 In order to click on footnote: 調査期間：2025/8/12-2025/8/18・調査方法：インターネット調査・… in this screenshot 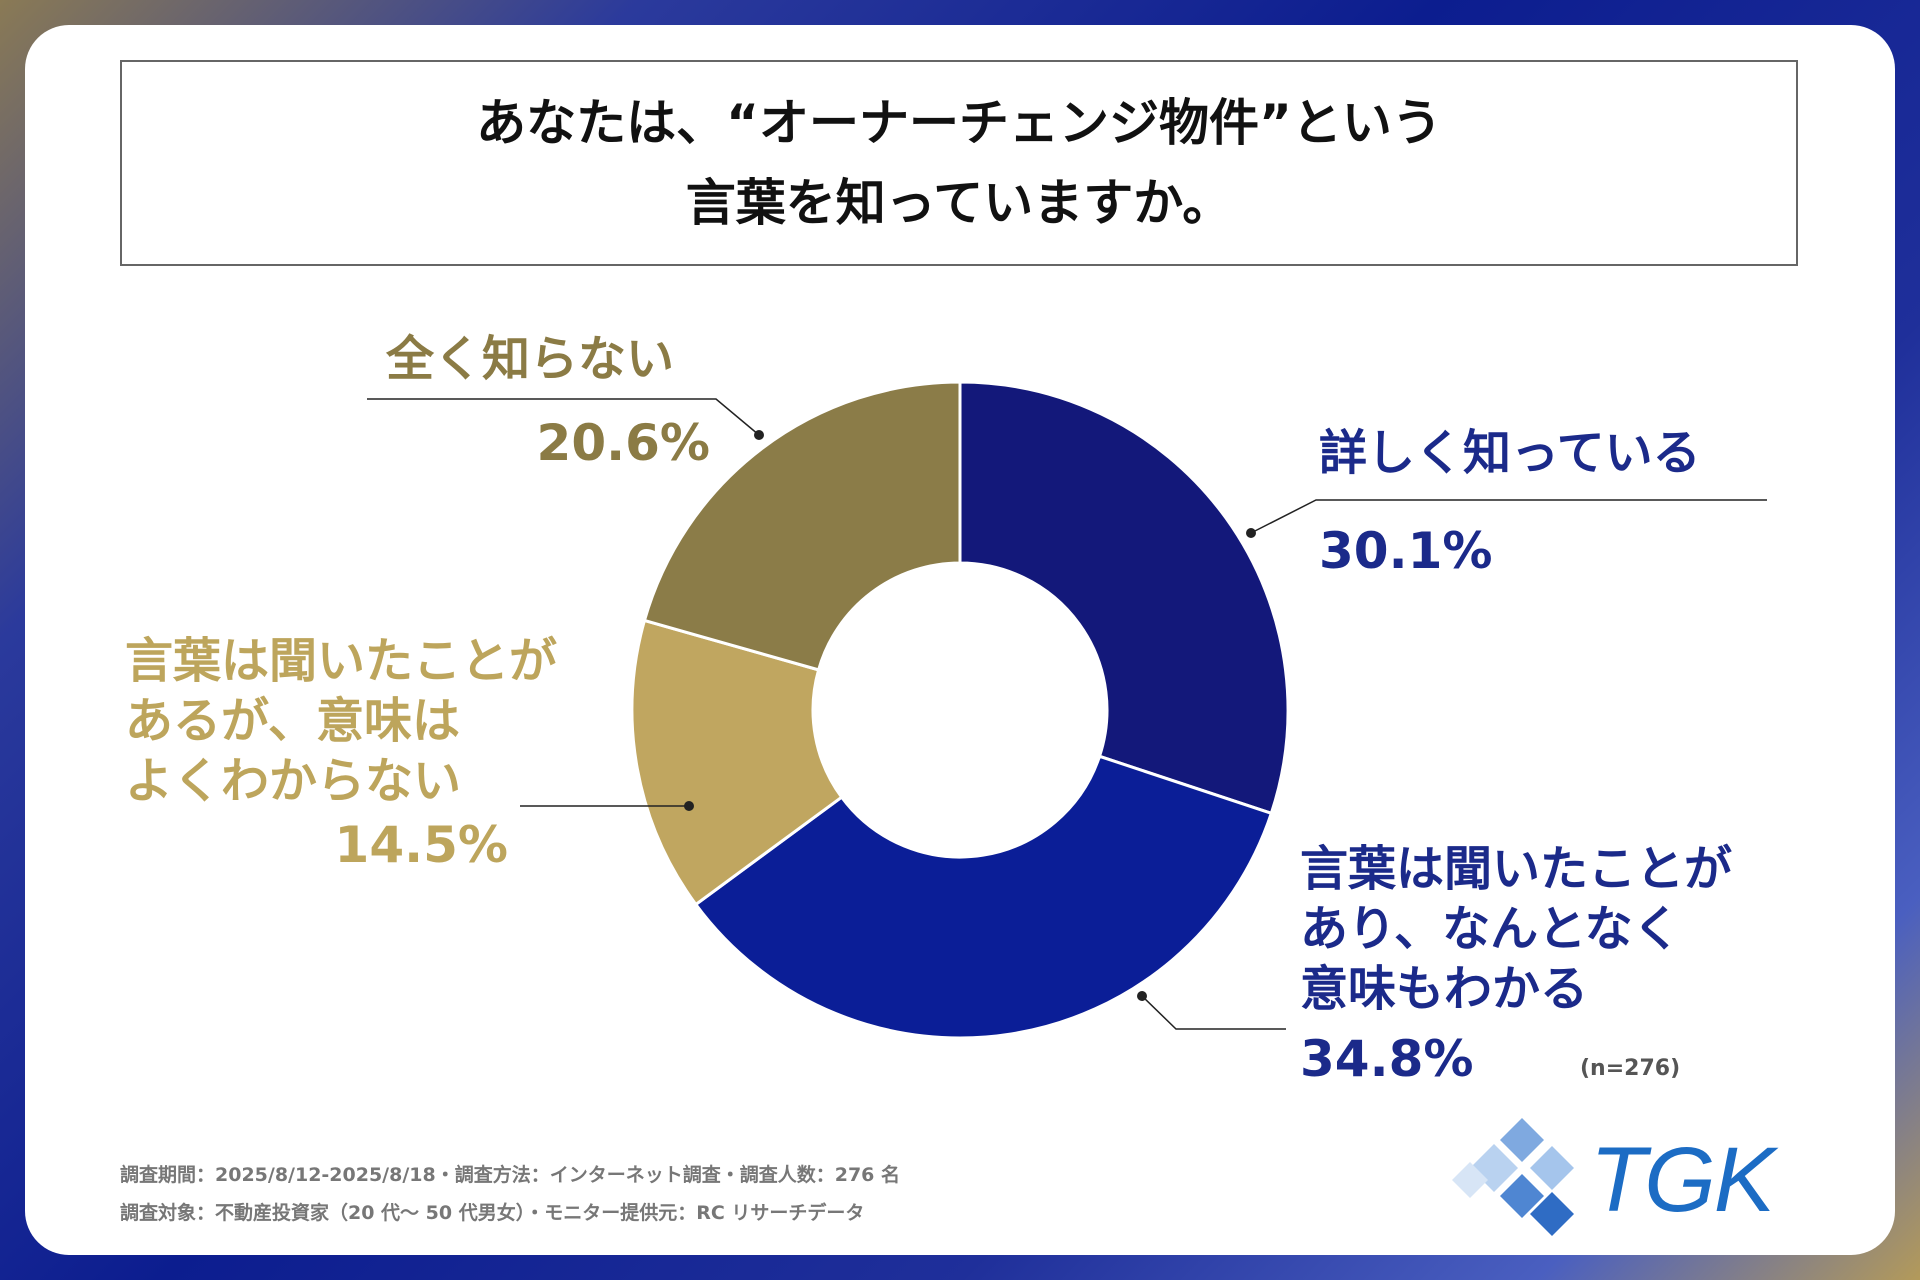, I will do `click(510, 1175)`.